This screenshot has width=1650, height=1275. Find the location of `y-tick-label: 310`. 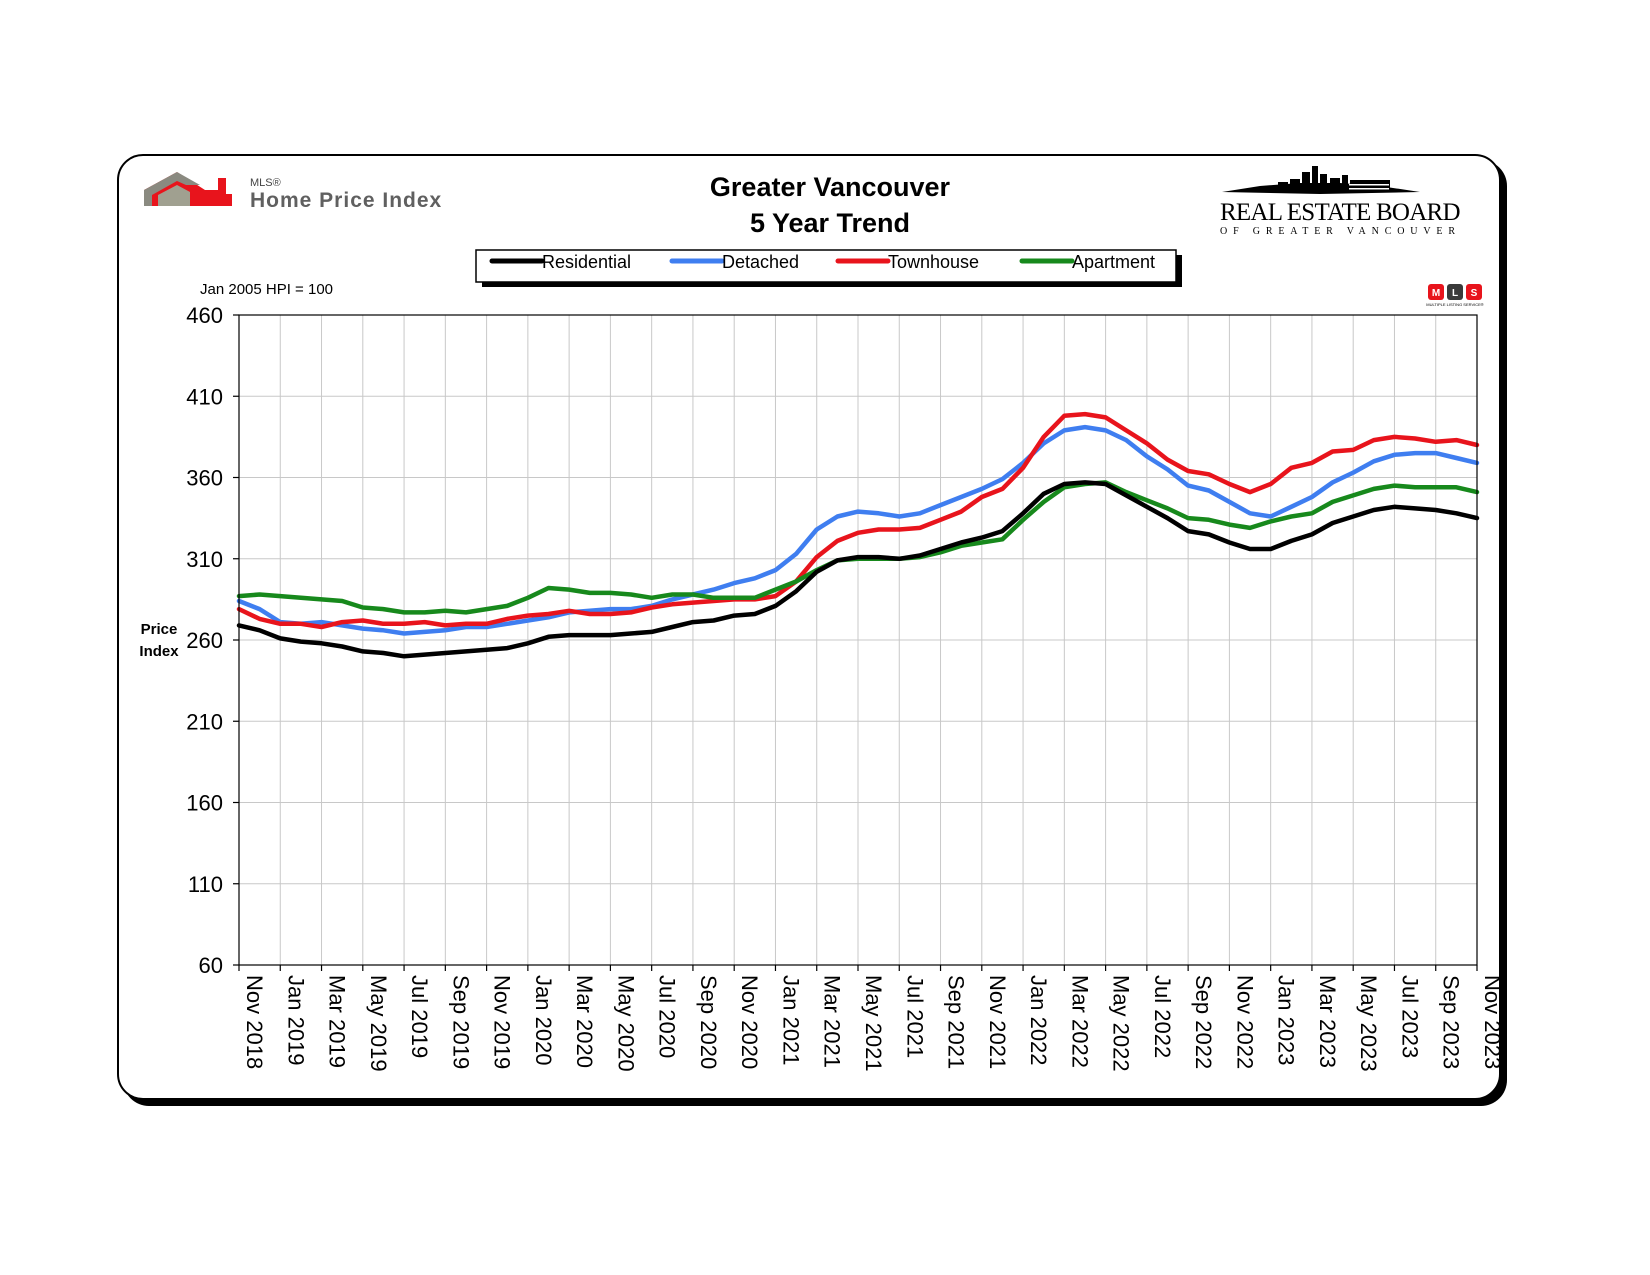

y-tick-label: 310 is located at coordinates (204, 559).